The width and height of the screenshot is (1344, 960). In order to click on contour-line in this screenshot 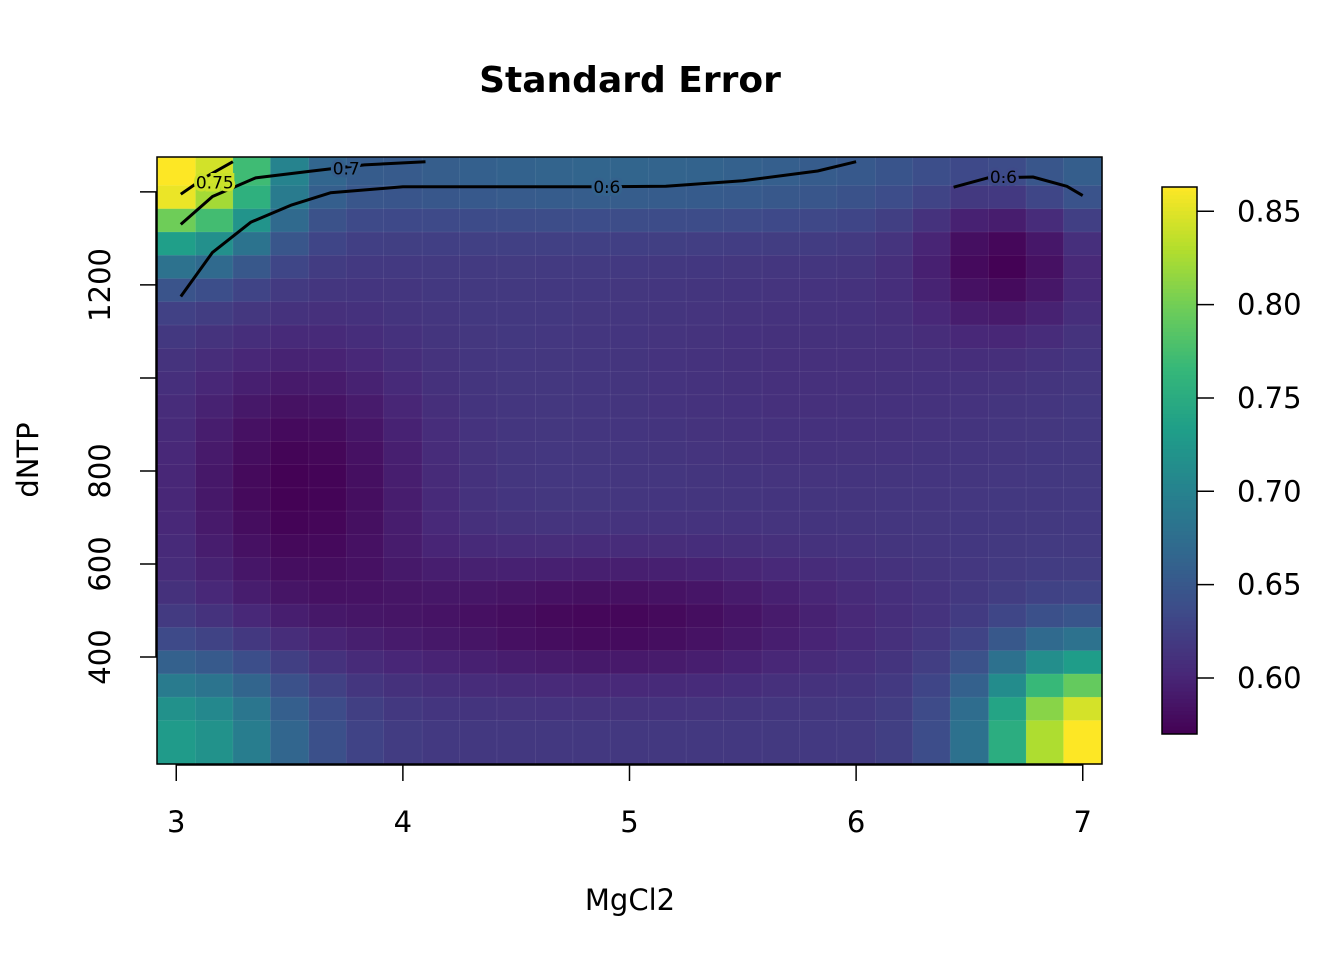, I will do `click(302, 193)`.